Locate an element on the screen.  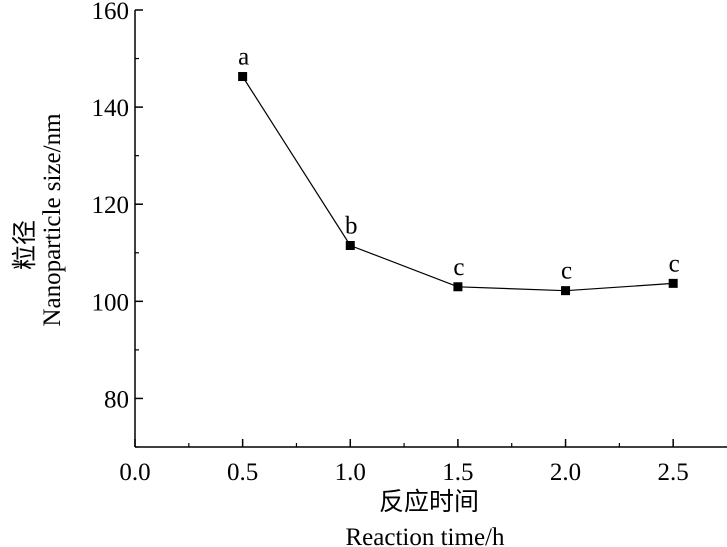
y-tick-label: 160 is located at coordinates (111, 12).